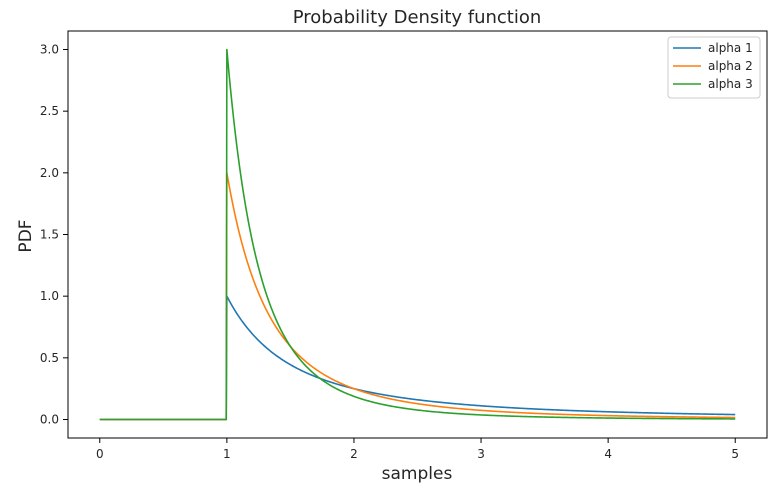 This screenshot has height=492, width=784. Describe the element at coordinates (608, 454) in the screenshot. I see `x-tick-label: 4` at that location.